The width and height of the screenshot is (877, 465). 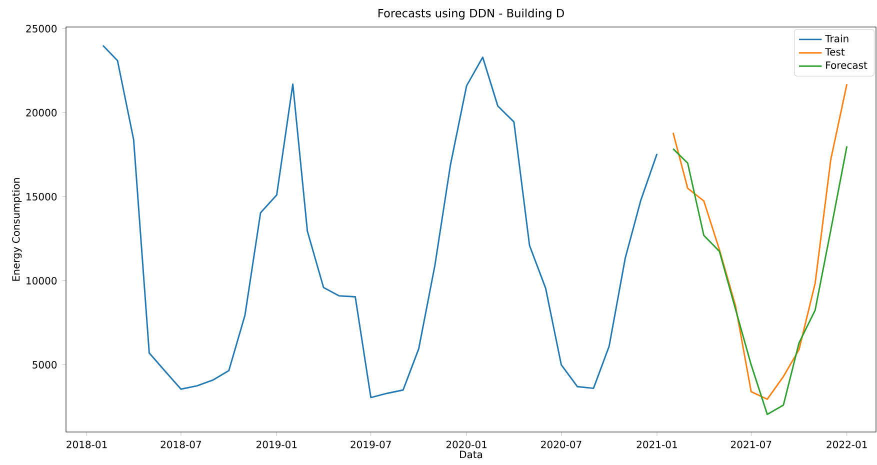 I want to click on x-tick-label: 2018-07, so click(x=180, y=444).